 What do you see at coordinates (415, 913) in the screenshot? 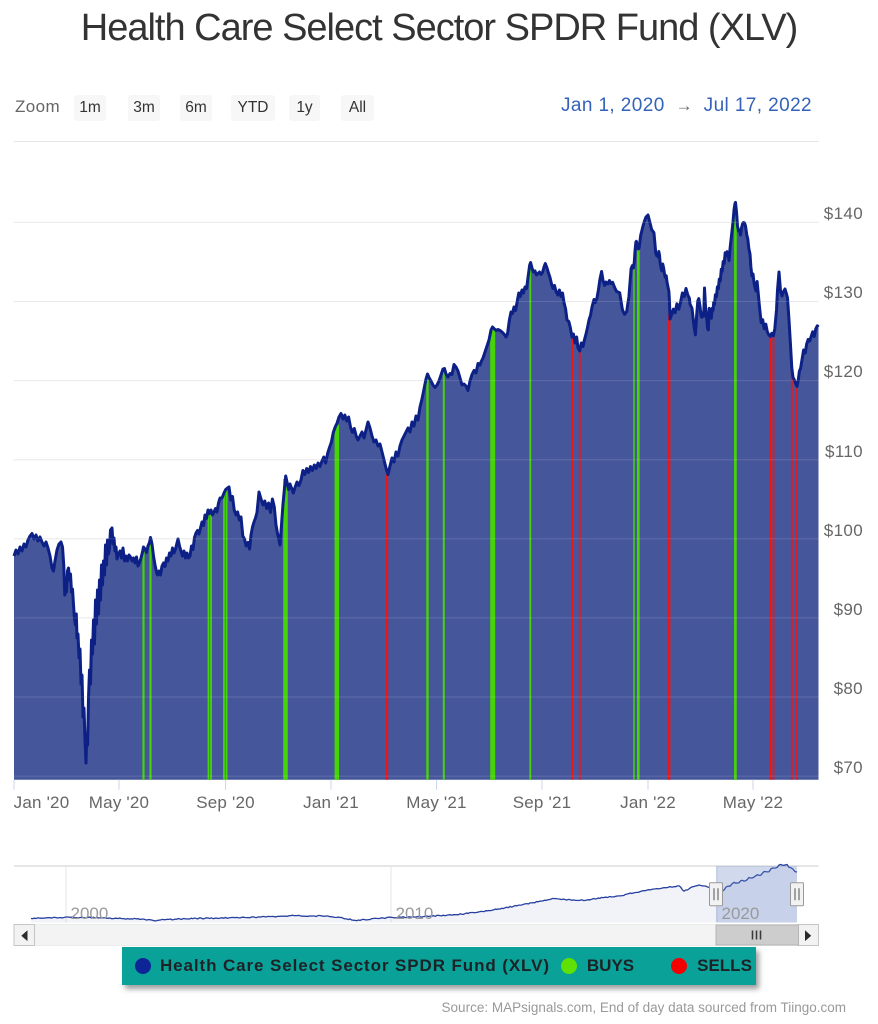
I see `svg-text: 2010` at bounding box center [415, 913].